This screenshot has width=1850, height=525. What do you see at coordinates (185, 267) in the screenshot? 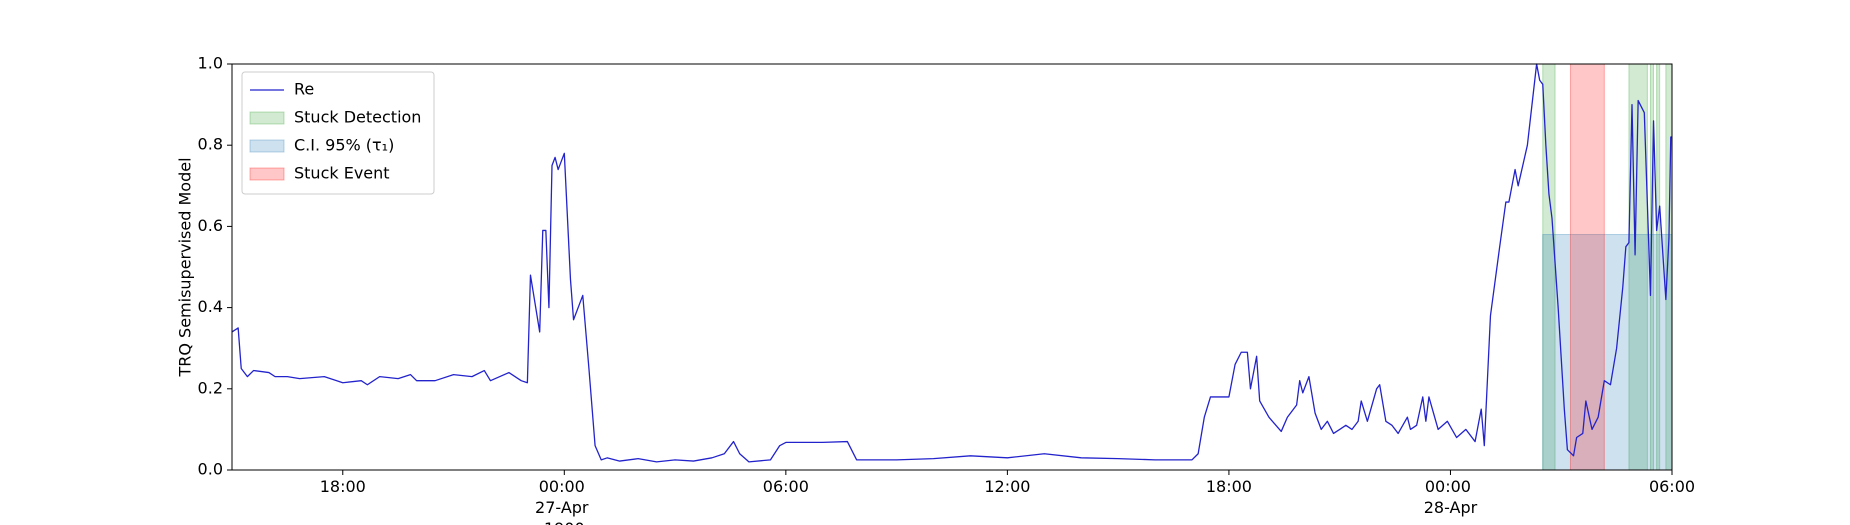
I see `y-axis-label: TRQ Semisupervised Model` at bounding box center [185, 267].